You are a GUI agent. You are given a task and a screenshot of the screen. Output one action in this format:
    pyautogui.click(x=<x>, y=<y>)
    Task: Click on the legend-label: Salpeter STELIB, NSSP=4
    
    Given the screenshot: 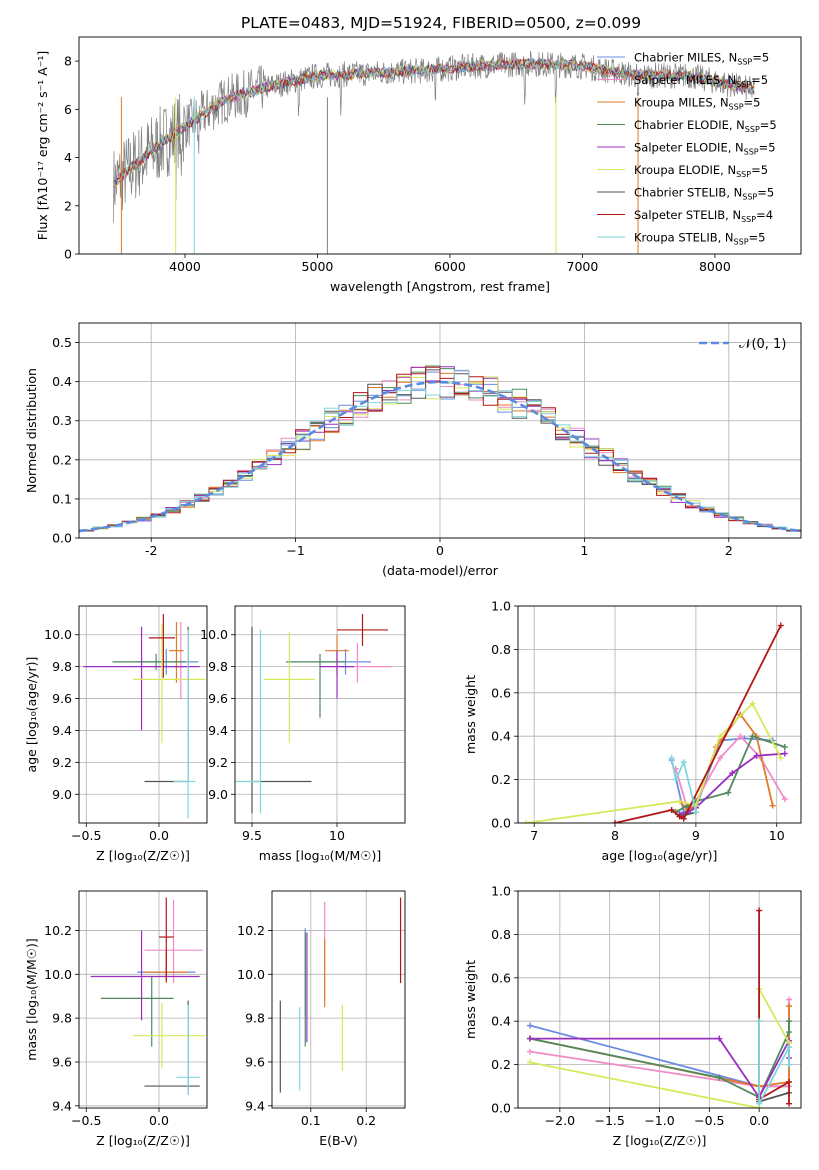 What is the action you would take?
    pyautogui.click(x=703, y=216)
    